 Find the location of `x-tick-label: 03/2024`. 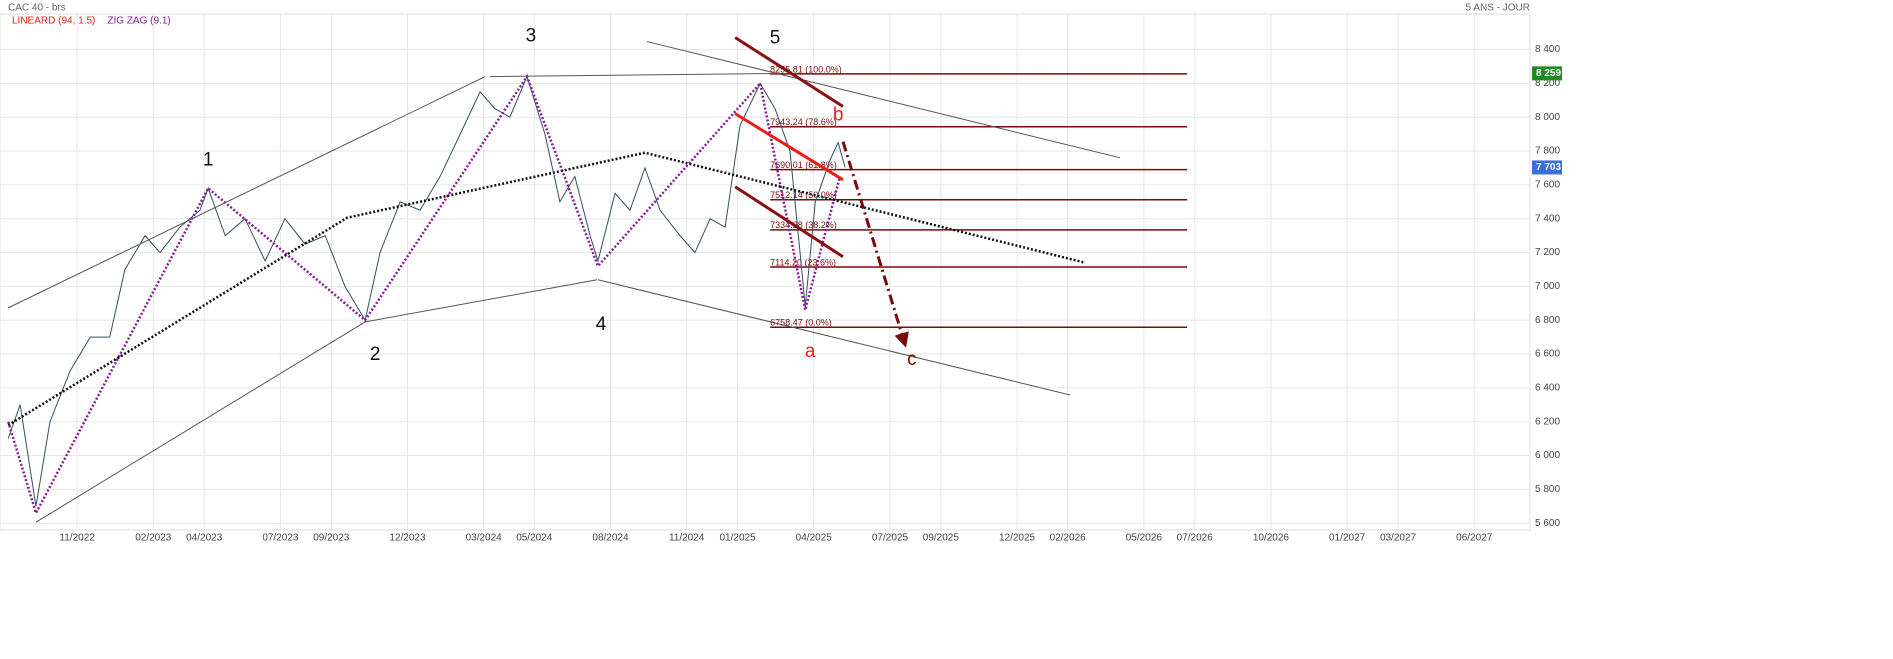

x-tick-label: 03/2024 is located at coordinates (484, 538).